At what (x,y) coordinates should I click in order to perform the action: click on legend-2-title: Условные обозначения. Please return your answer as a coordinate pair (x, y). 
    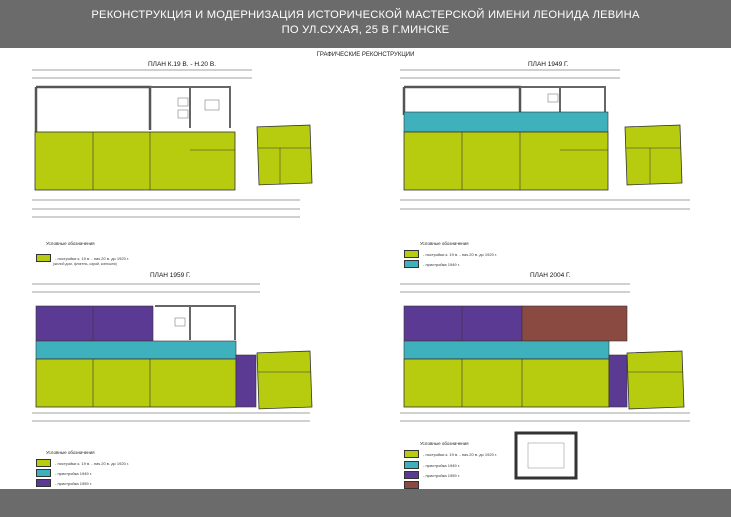
    Looking at the image, I should click on (444, 243).